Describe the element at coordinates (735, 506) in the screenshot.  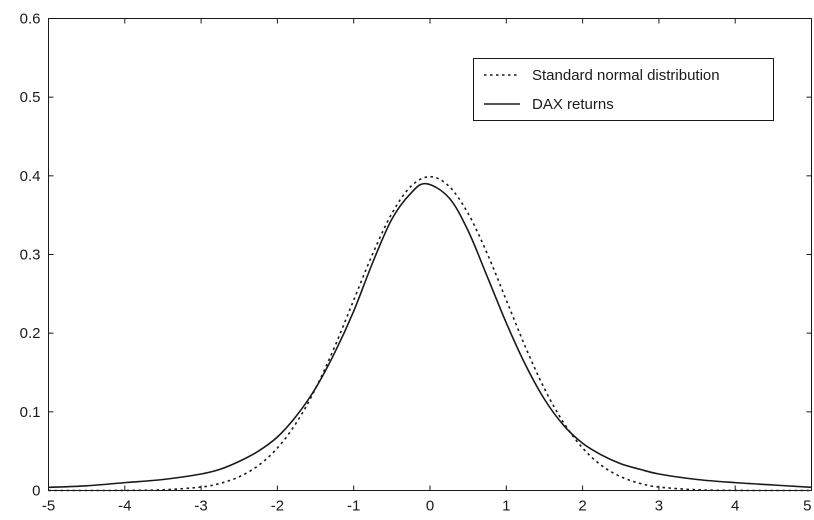
I see `x-tick-label: 4` at that location.